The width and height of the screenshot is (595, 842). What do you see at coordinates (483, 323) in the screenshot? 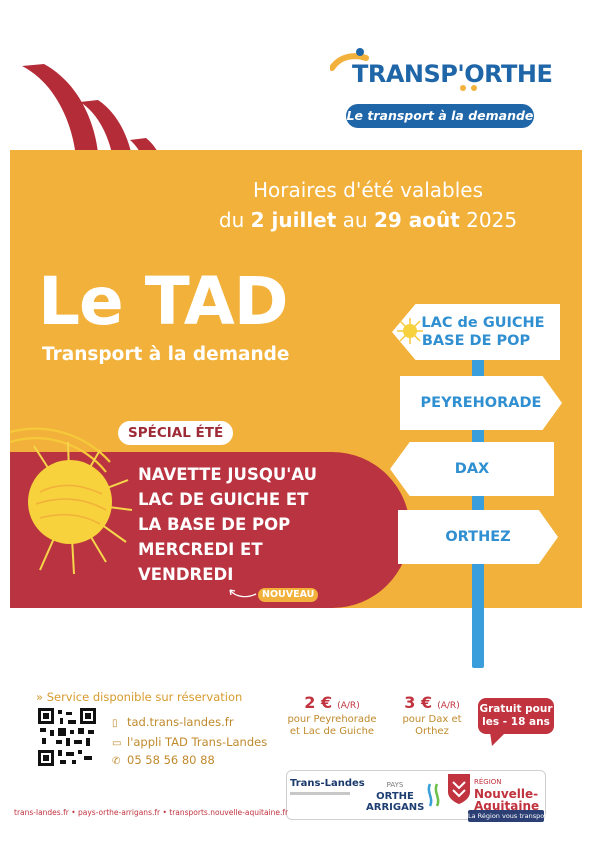
I see `sign1-line-1: LAC de GUICHE` at bounding box center [483, 323].